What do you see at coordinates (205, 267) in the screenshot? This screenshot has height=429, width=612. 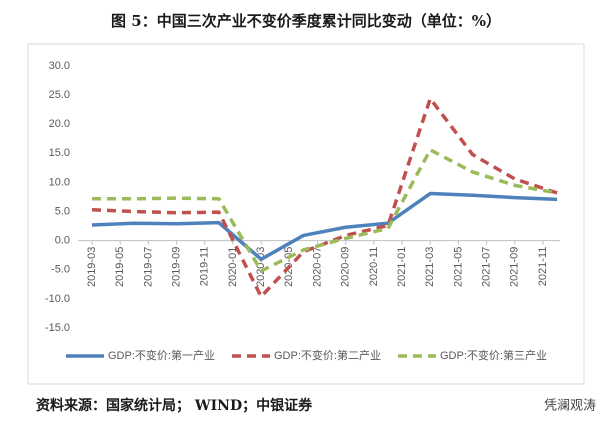 I see `x-tick-label: 2019-11` at bounding box center [205, 267].